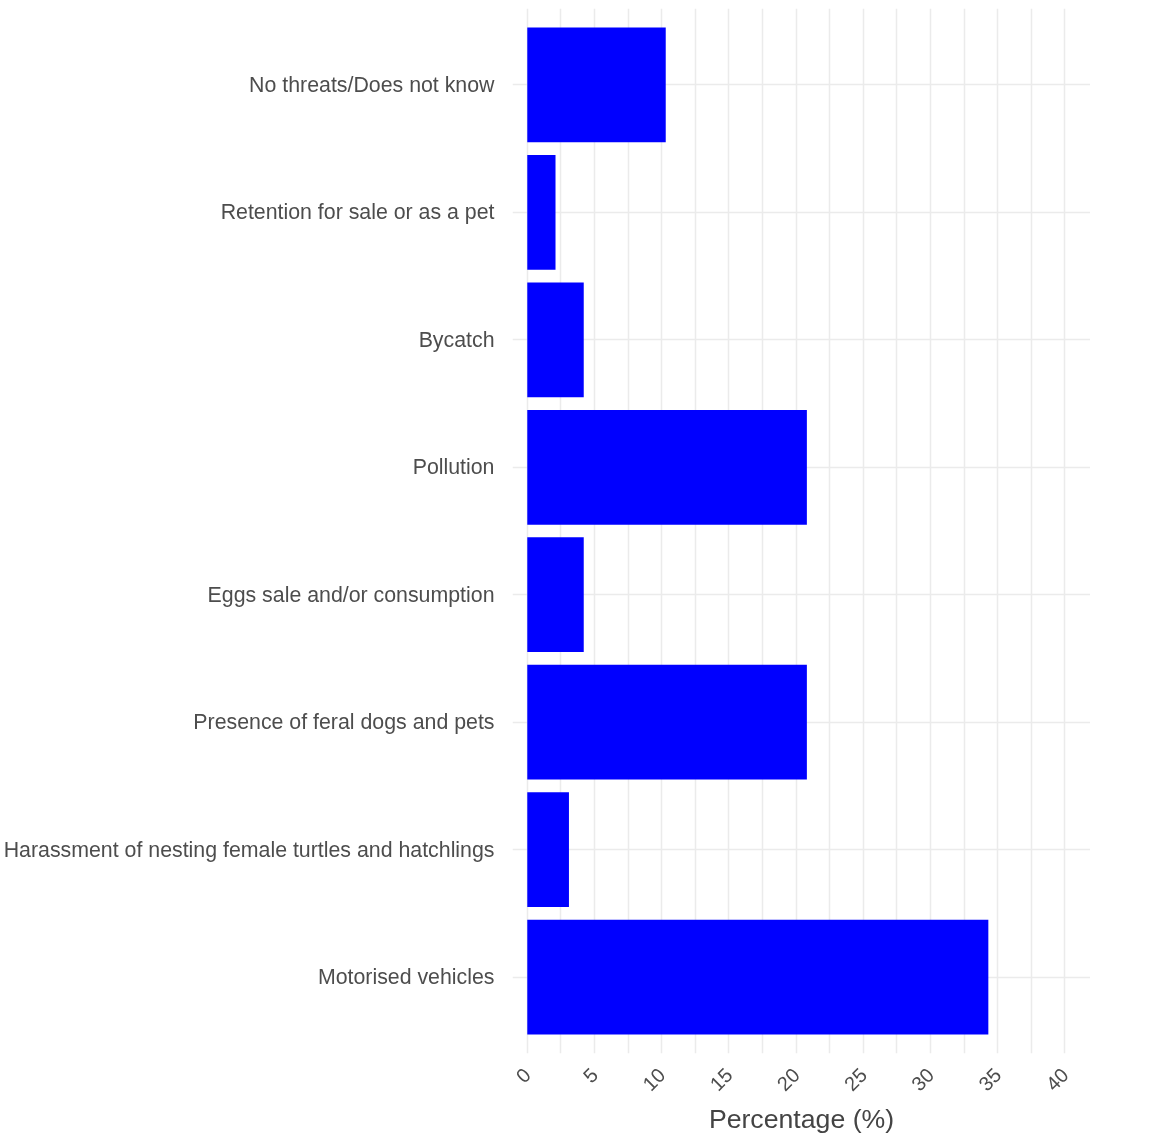 The image size is (1153, 1148). What do you see at coordinates (351, 594) in the screenshot?
I see `y-tick-label: Eggs sale and/or consumption` at bounding box center [351, 594].